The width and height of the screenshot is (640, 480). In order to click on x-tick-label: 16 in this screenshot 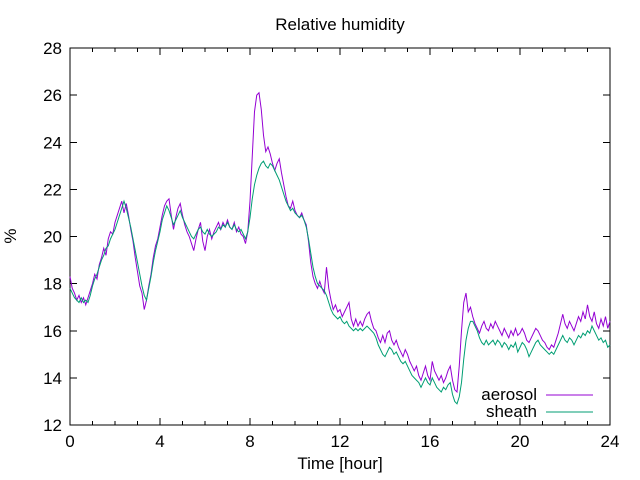, I will do `click(430, 441)`.